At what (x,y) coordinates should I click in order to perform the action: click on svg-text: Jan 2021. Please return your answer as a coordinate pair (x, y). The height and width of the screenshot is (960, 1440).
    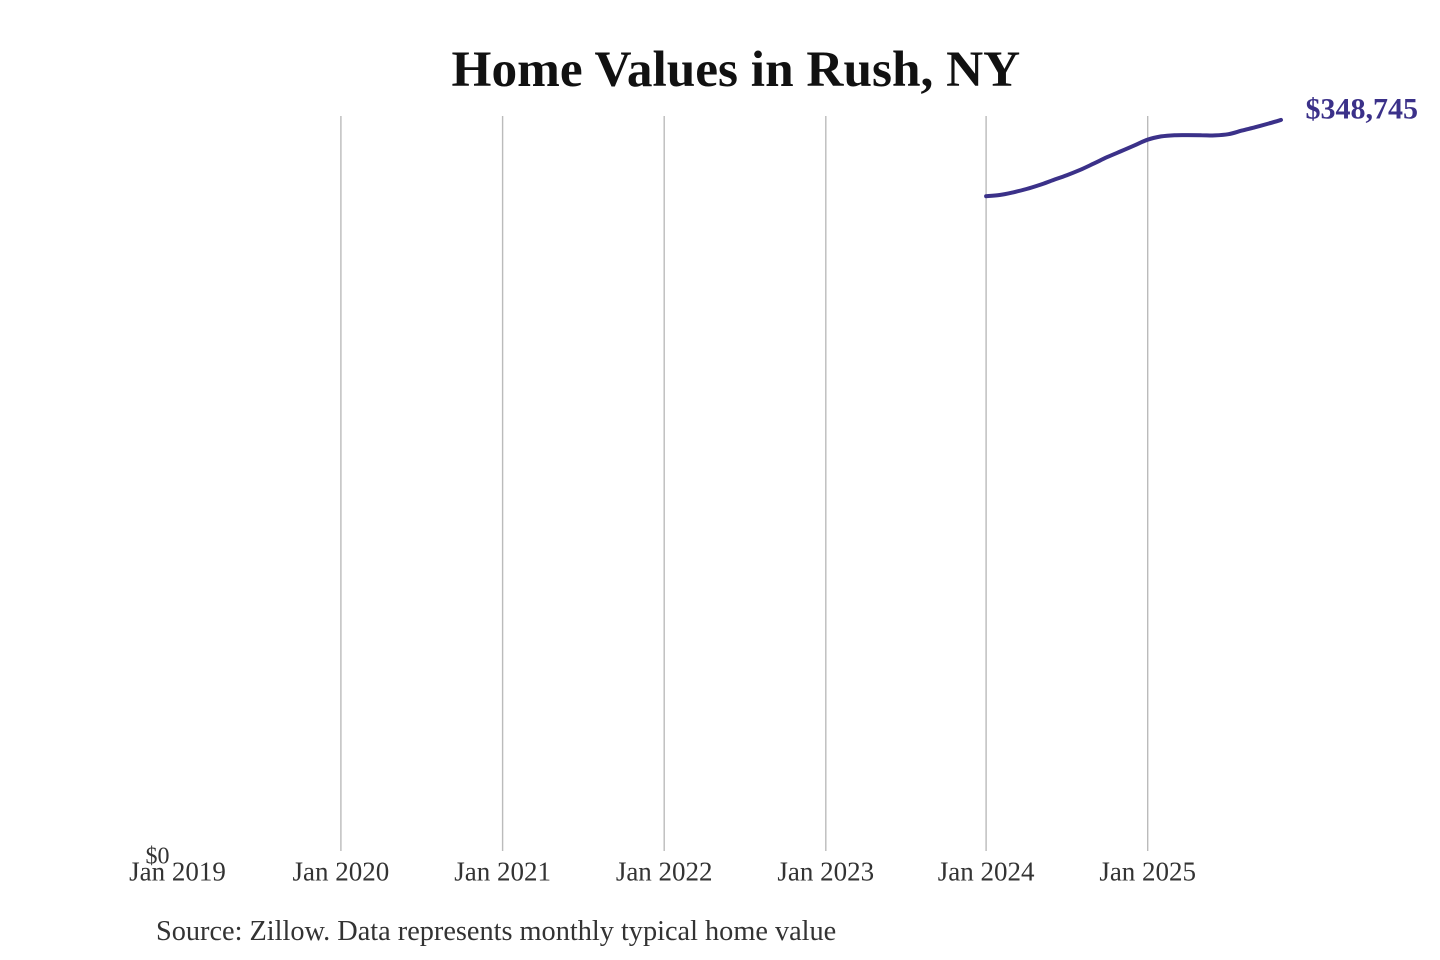
    Looking at the image, I should click on (502, 871).